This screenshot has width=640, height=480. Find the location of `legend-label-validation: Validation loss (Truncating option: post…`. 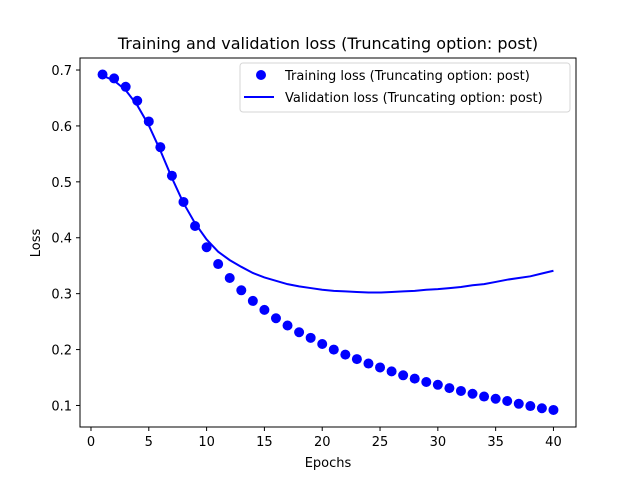

legend-label-validation: Validation loss (Truncating option: post… is located at coordinates (414, 98).